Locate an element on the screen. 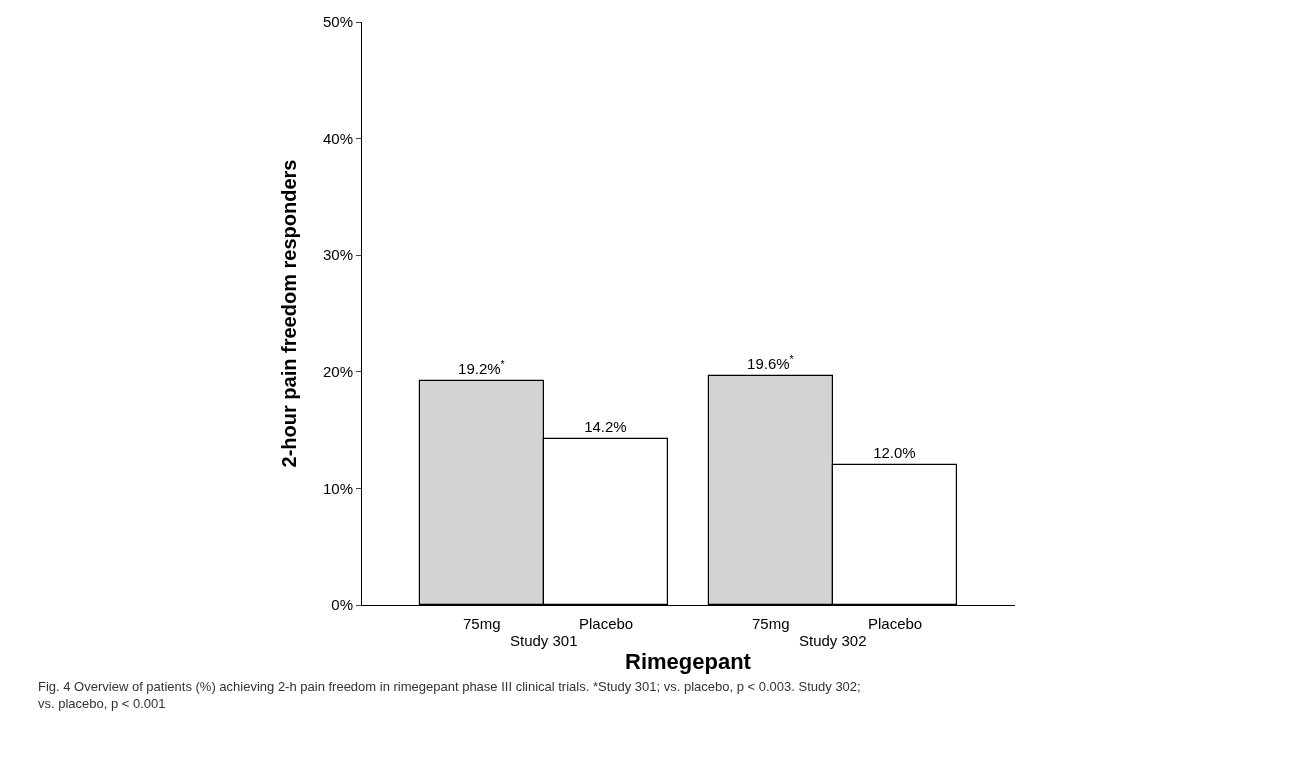  series-label: Placebo is located at coordinates (606, 623).